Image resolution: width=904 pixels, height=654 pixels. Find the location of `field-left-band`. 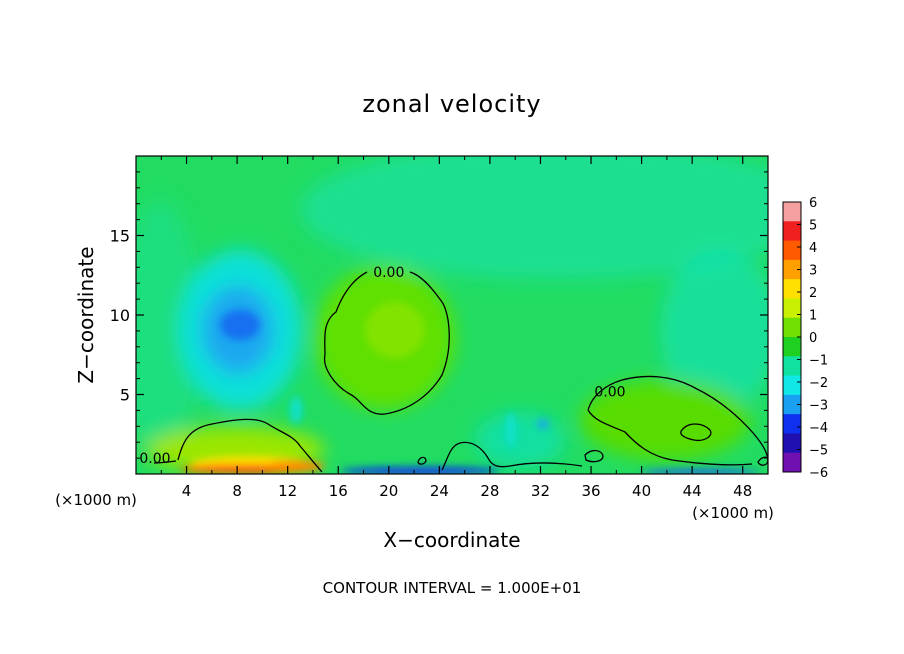

field-left-band is located at coordinates (168, 330).